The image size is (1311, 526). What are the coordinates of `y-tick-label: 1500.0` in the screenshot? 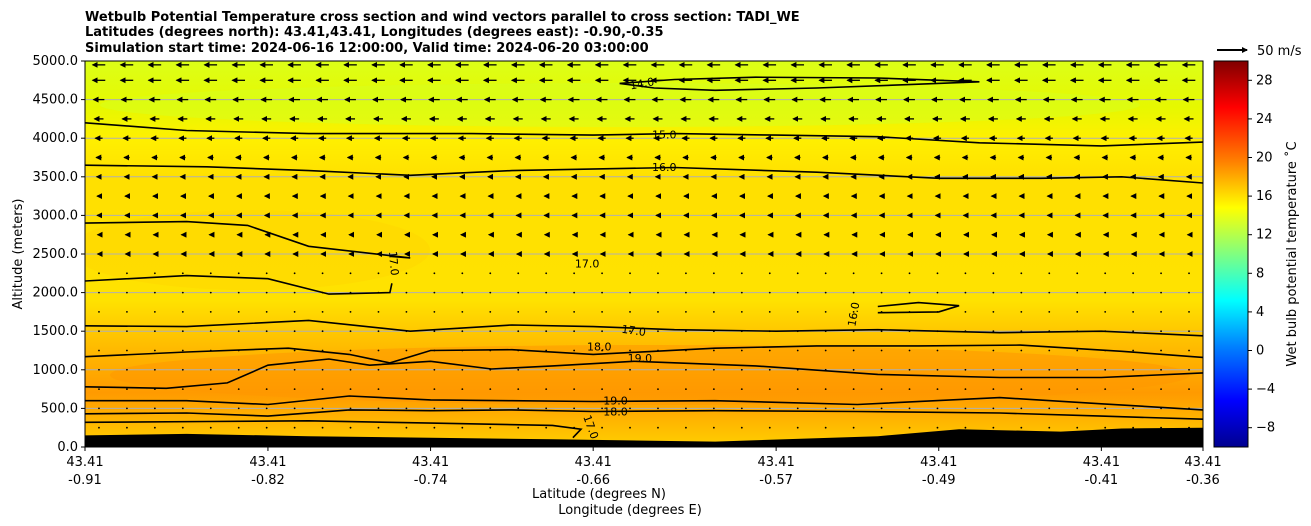 It's located at (56, 331).